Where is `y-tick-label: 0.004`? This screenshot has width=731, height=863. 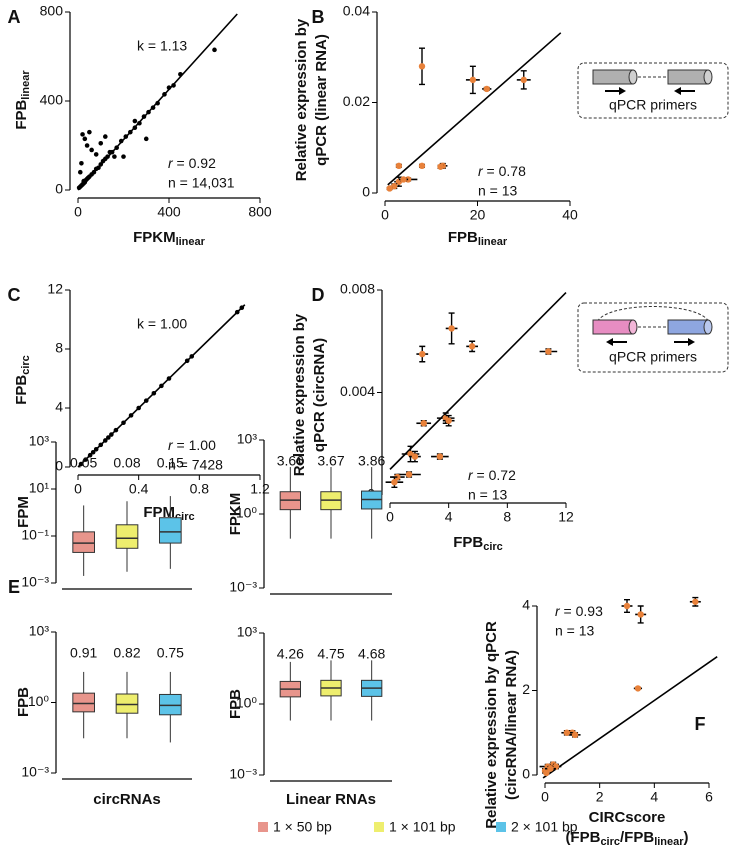
y-tick-label: 0.004 is located at coordinates (357, 391).